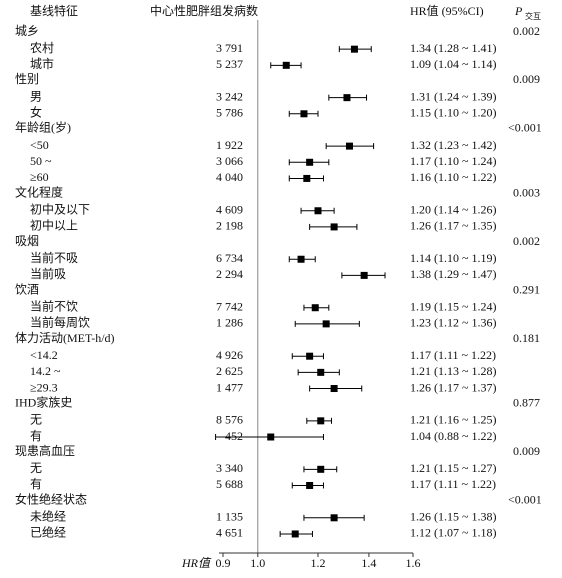 The image size is (562, 578). What do you see at coordinates (54, 305) in the screenshot?
I see `subgroup-label: 当前不饮` at bounding box center [54, 305].